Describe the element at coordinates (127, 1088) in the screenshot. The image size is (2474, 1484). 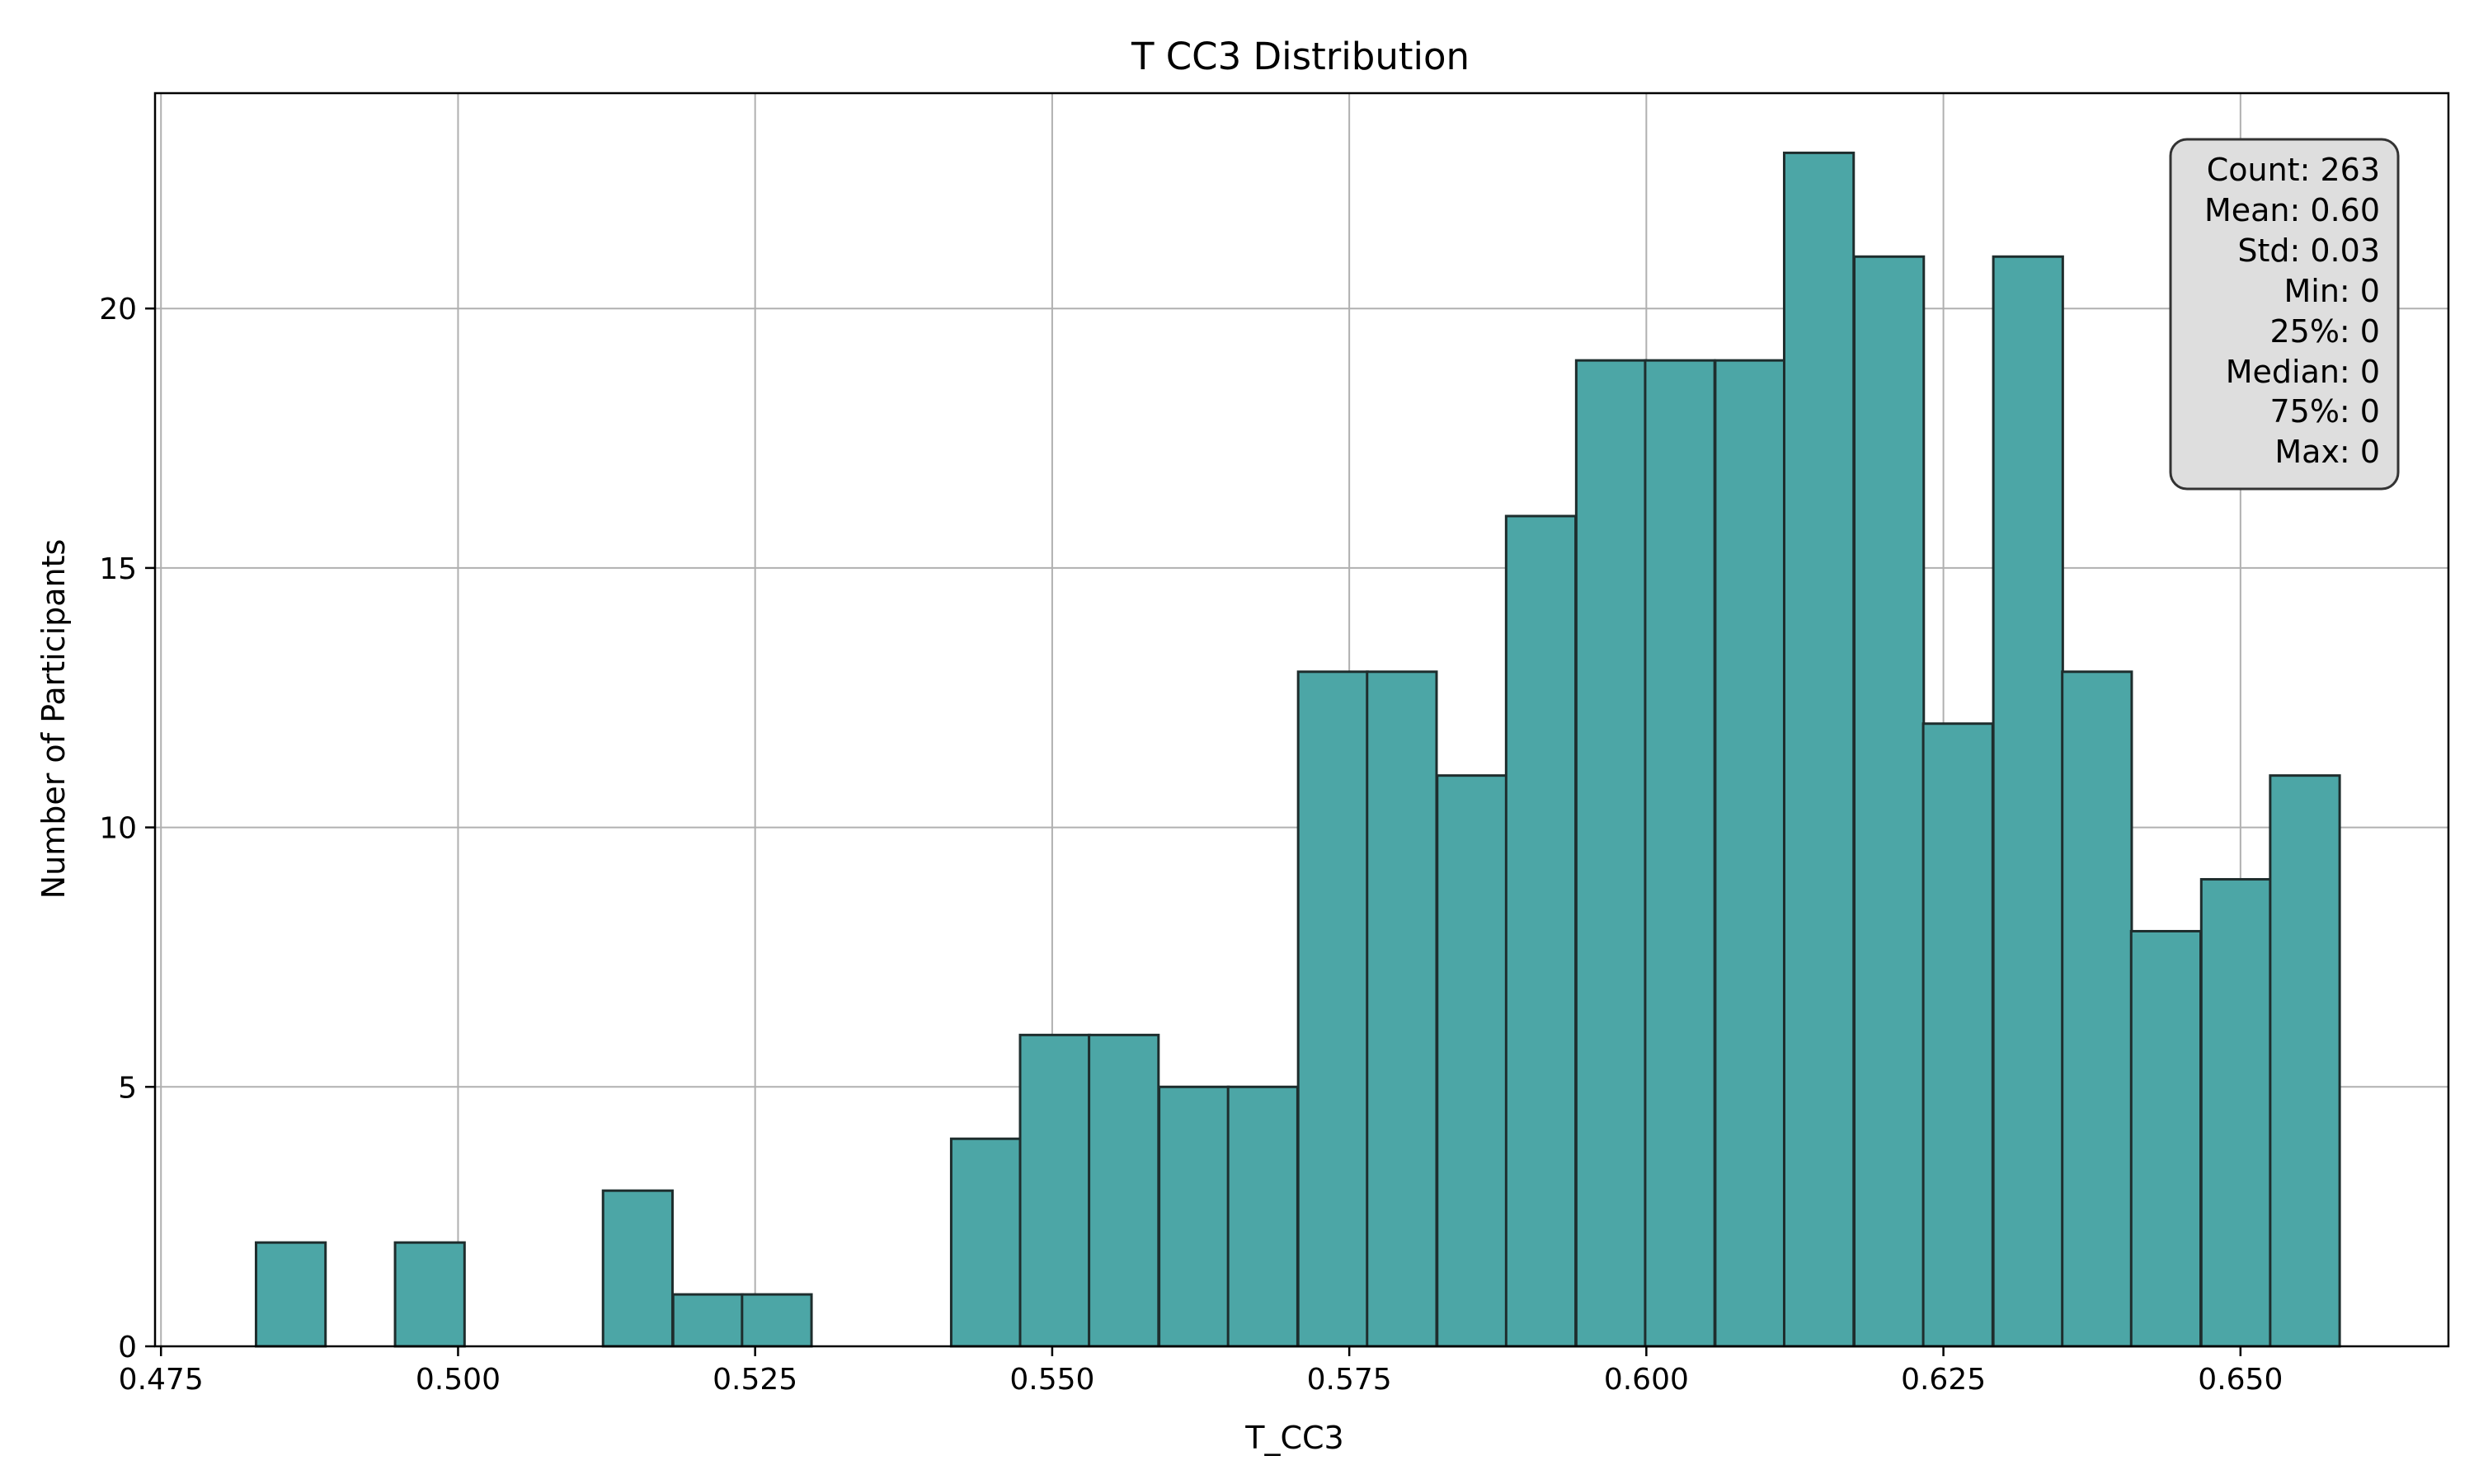
I see `y-tick-label: 5` at that location.